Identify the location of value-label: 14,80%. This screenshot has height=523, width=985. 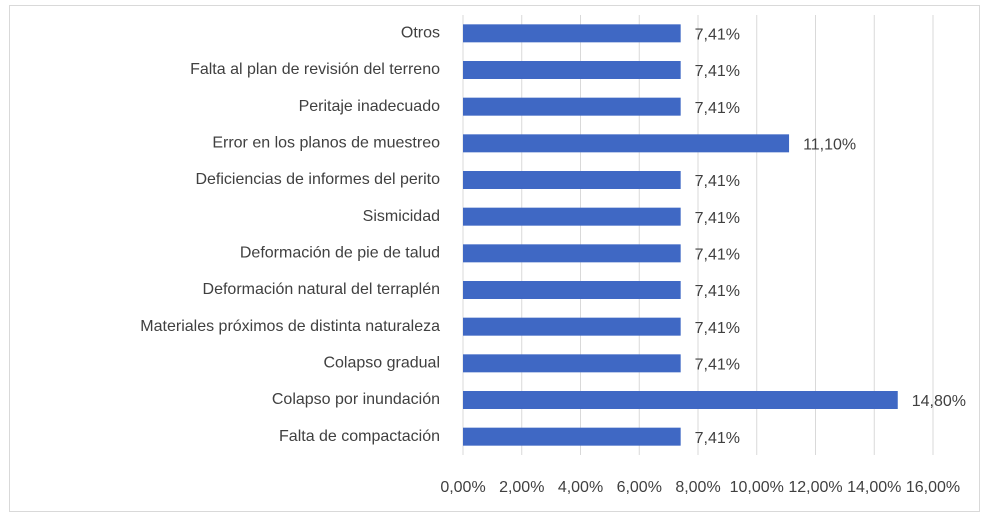
(939, 401).